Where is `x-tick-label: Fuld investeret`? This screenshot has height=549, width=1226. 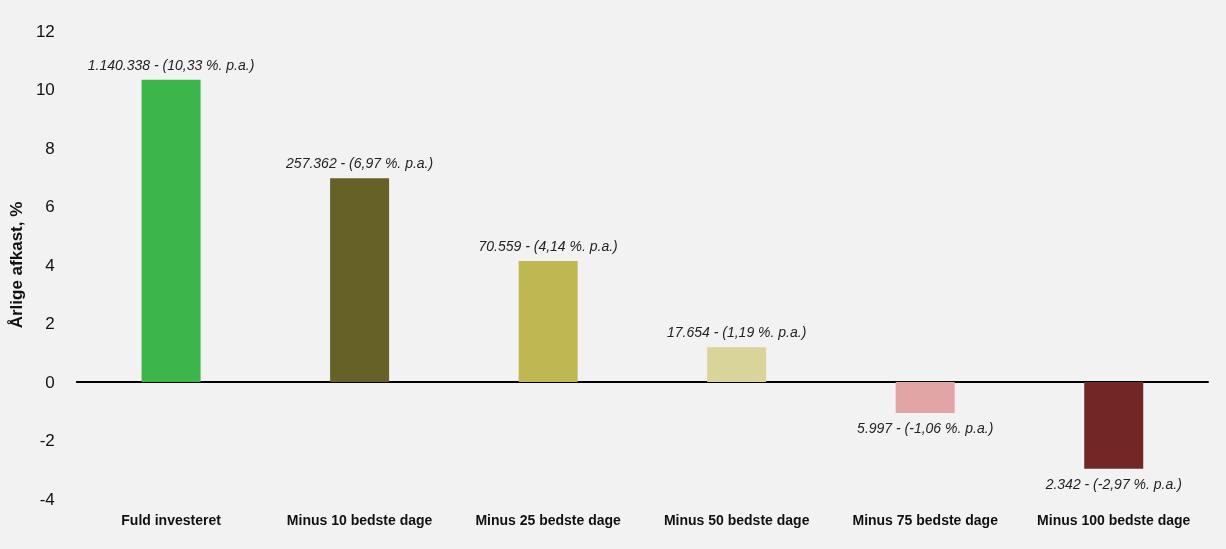 x-tick-label: Fuld investeret is located at coordinates (171, 520).